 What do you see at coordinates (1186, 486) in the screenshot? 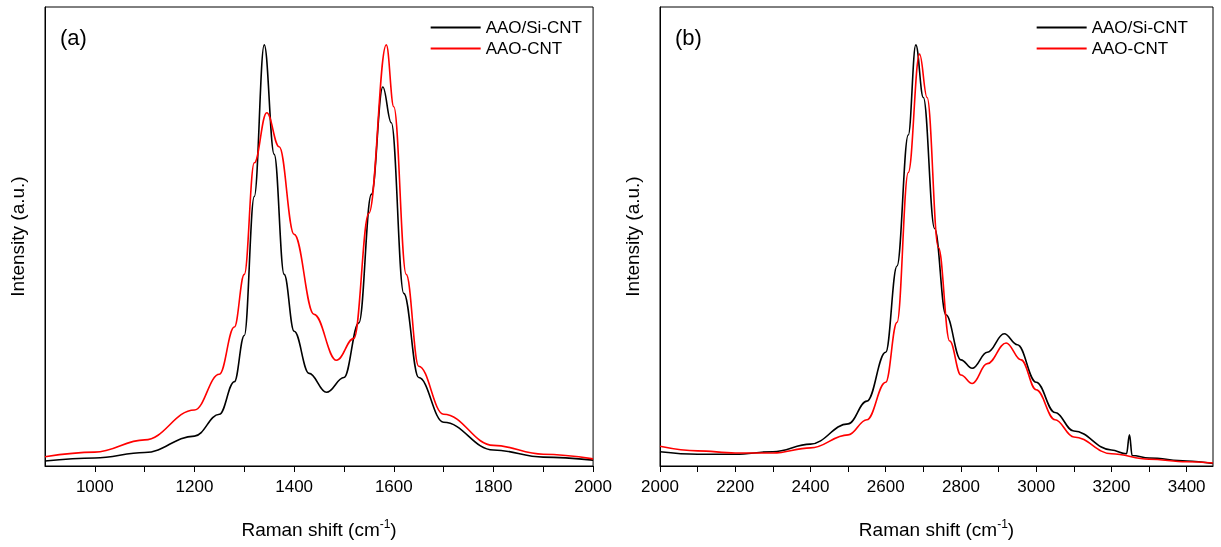
I see `x-tick-label: 3400` at bounding box center [1186, 486].